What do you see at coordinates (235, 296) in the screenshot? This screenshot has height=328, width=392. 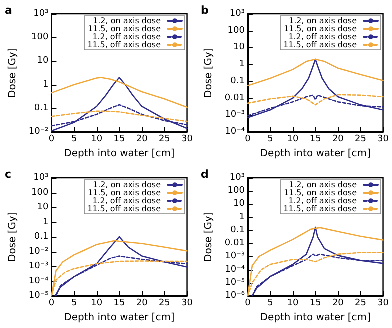 I see `y-tick-label: 10⁻⁶` at bounding box center [235, 296].